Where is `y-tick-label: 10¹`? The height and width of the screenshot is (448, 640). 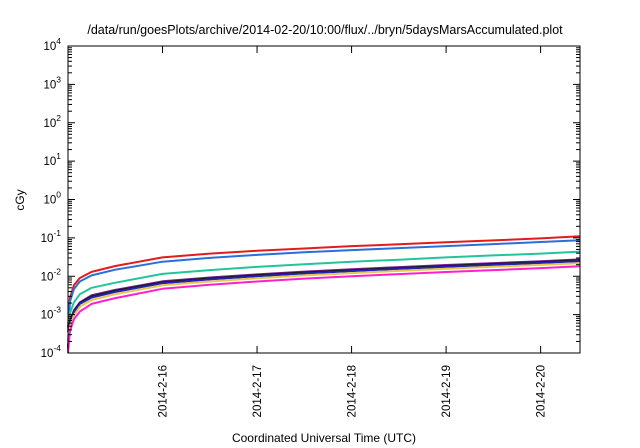
y-tick-label: 10¹ is located at coordinates (52, 159).